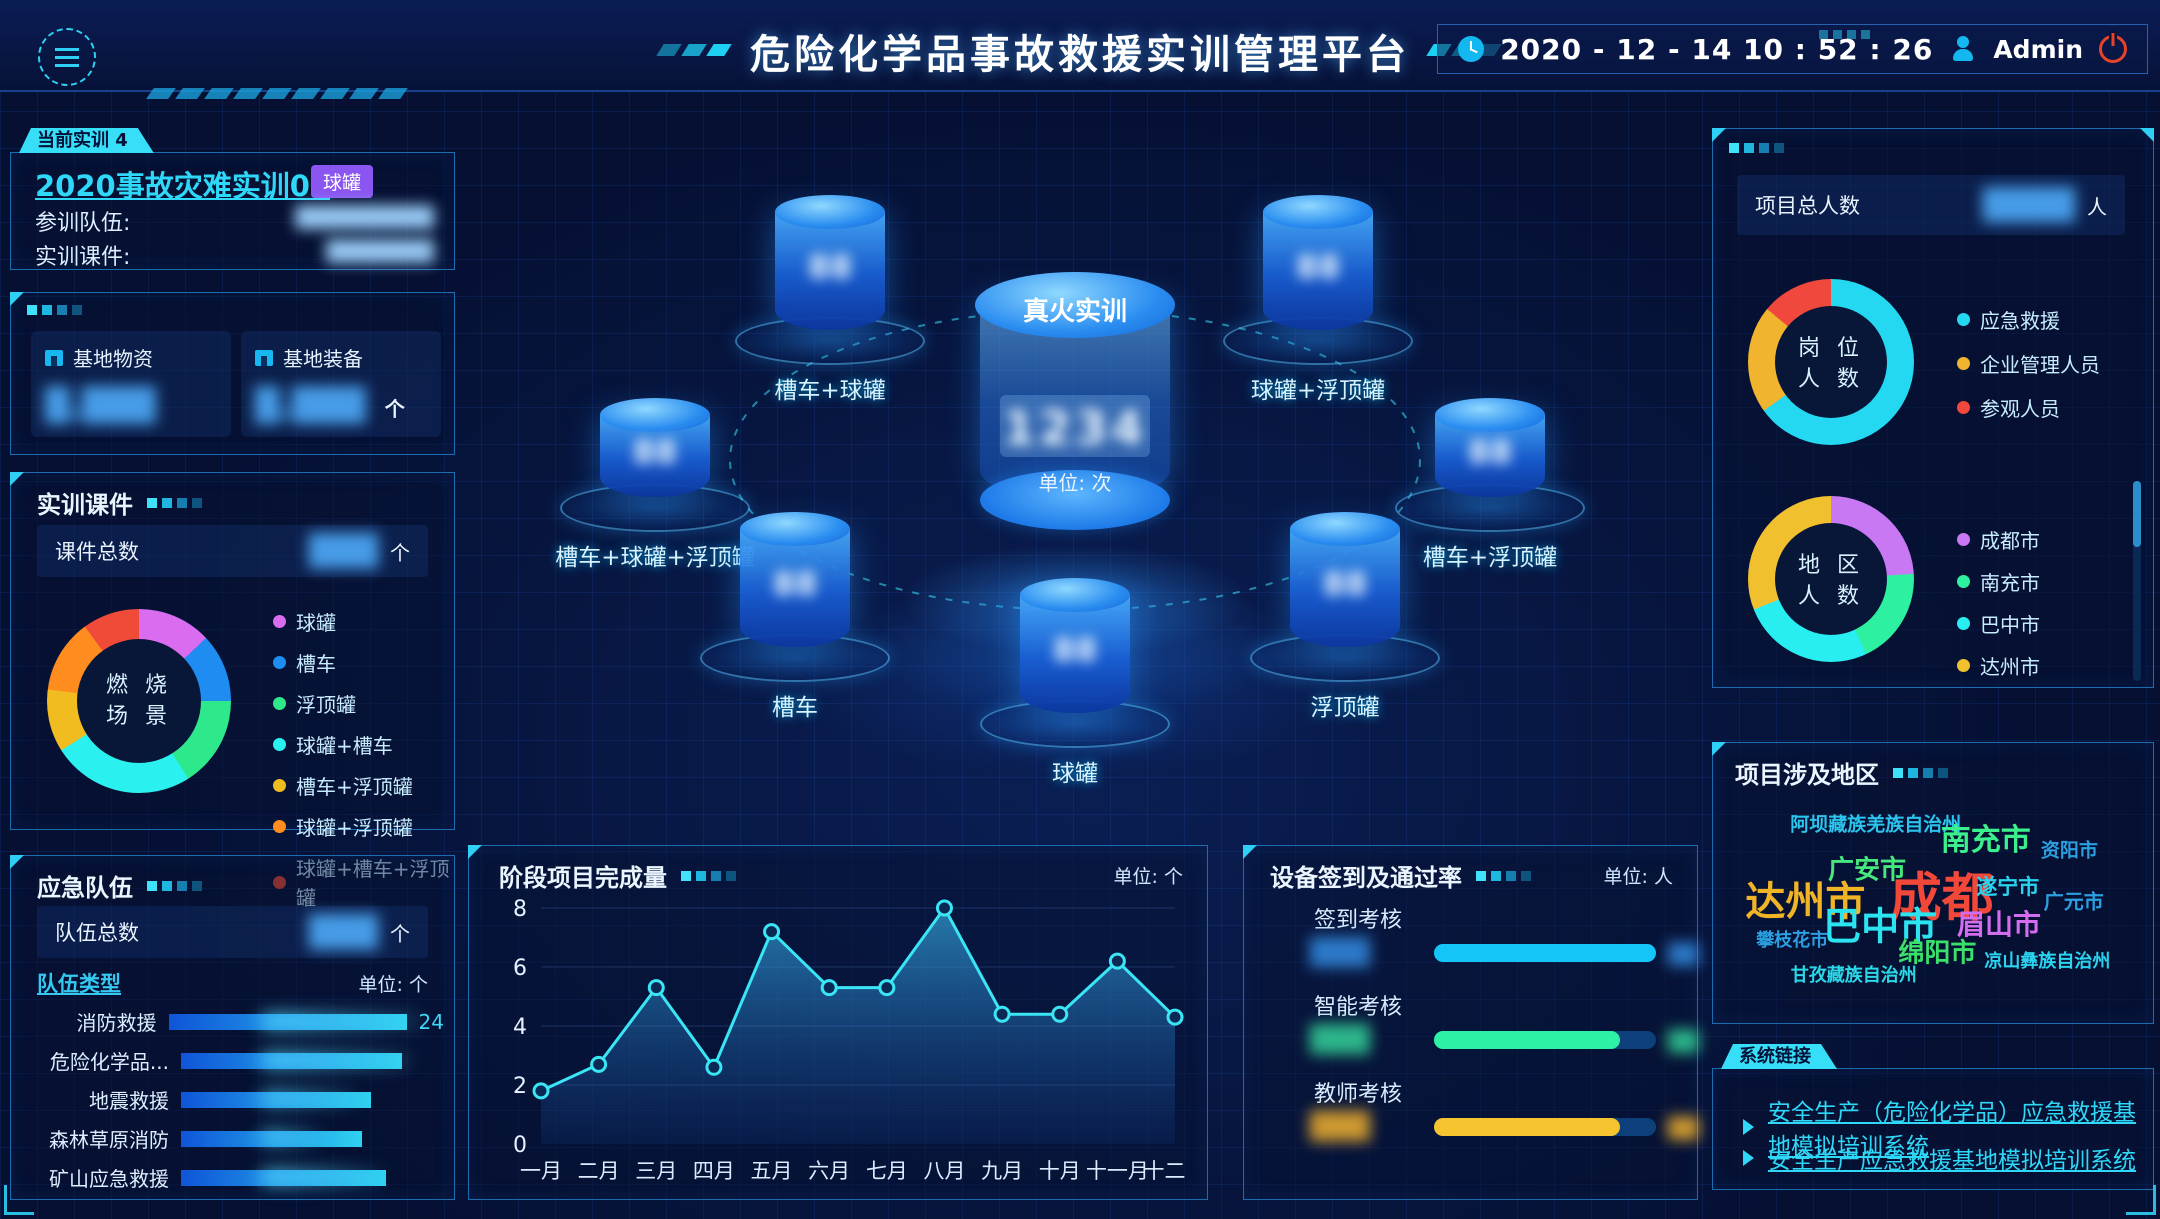  What do you see at coordinates (1075, 428) in the screenshot?
I see `core-value-masked: 1234` at bounding box center [1075, 428].